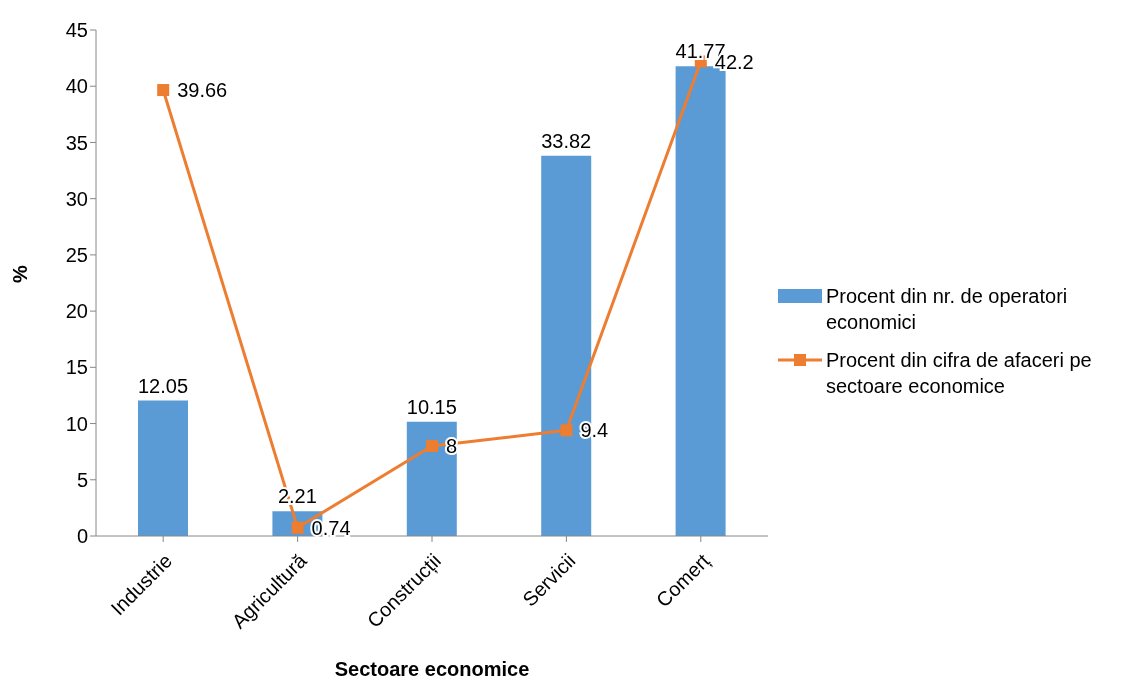 This screenshot has width=1133, height=687. Describe the element at coordinates (959, 373) in the screenshot. I see `legend-label: Procent din cifra de afaceri pe sectoare economice` at that location.